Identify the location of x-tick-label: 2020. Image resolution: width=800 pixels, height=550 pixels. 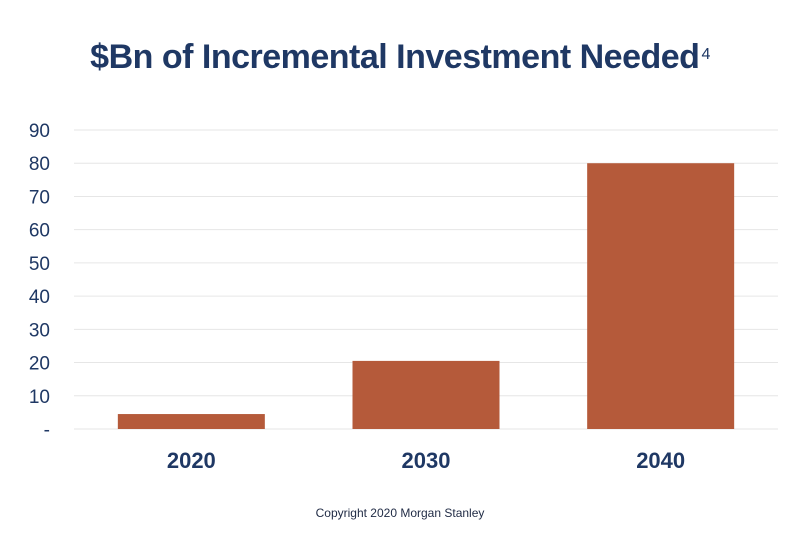
(191, 460).